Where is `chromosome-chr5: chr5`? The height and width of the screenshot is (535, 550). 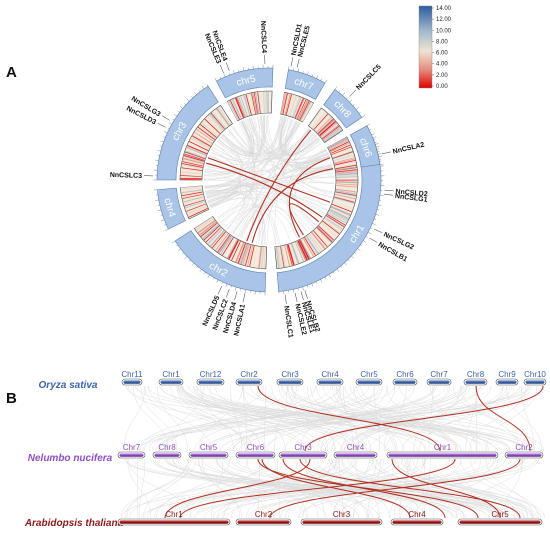 chromosome-chr5: chr5 is located at coordinates (244, 81).